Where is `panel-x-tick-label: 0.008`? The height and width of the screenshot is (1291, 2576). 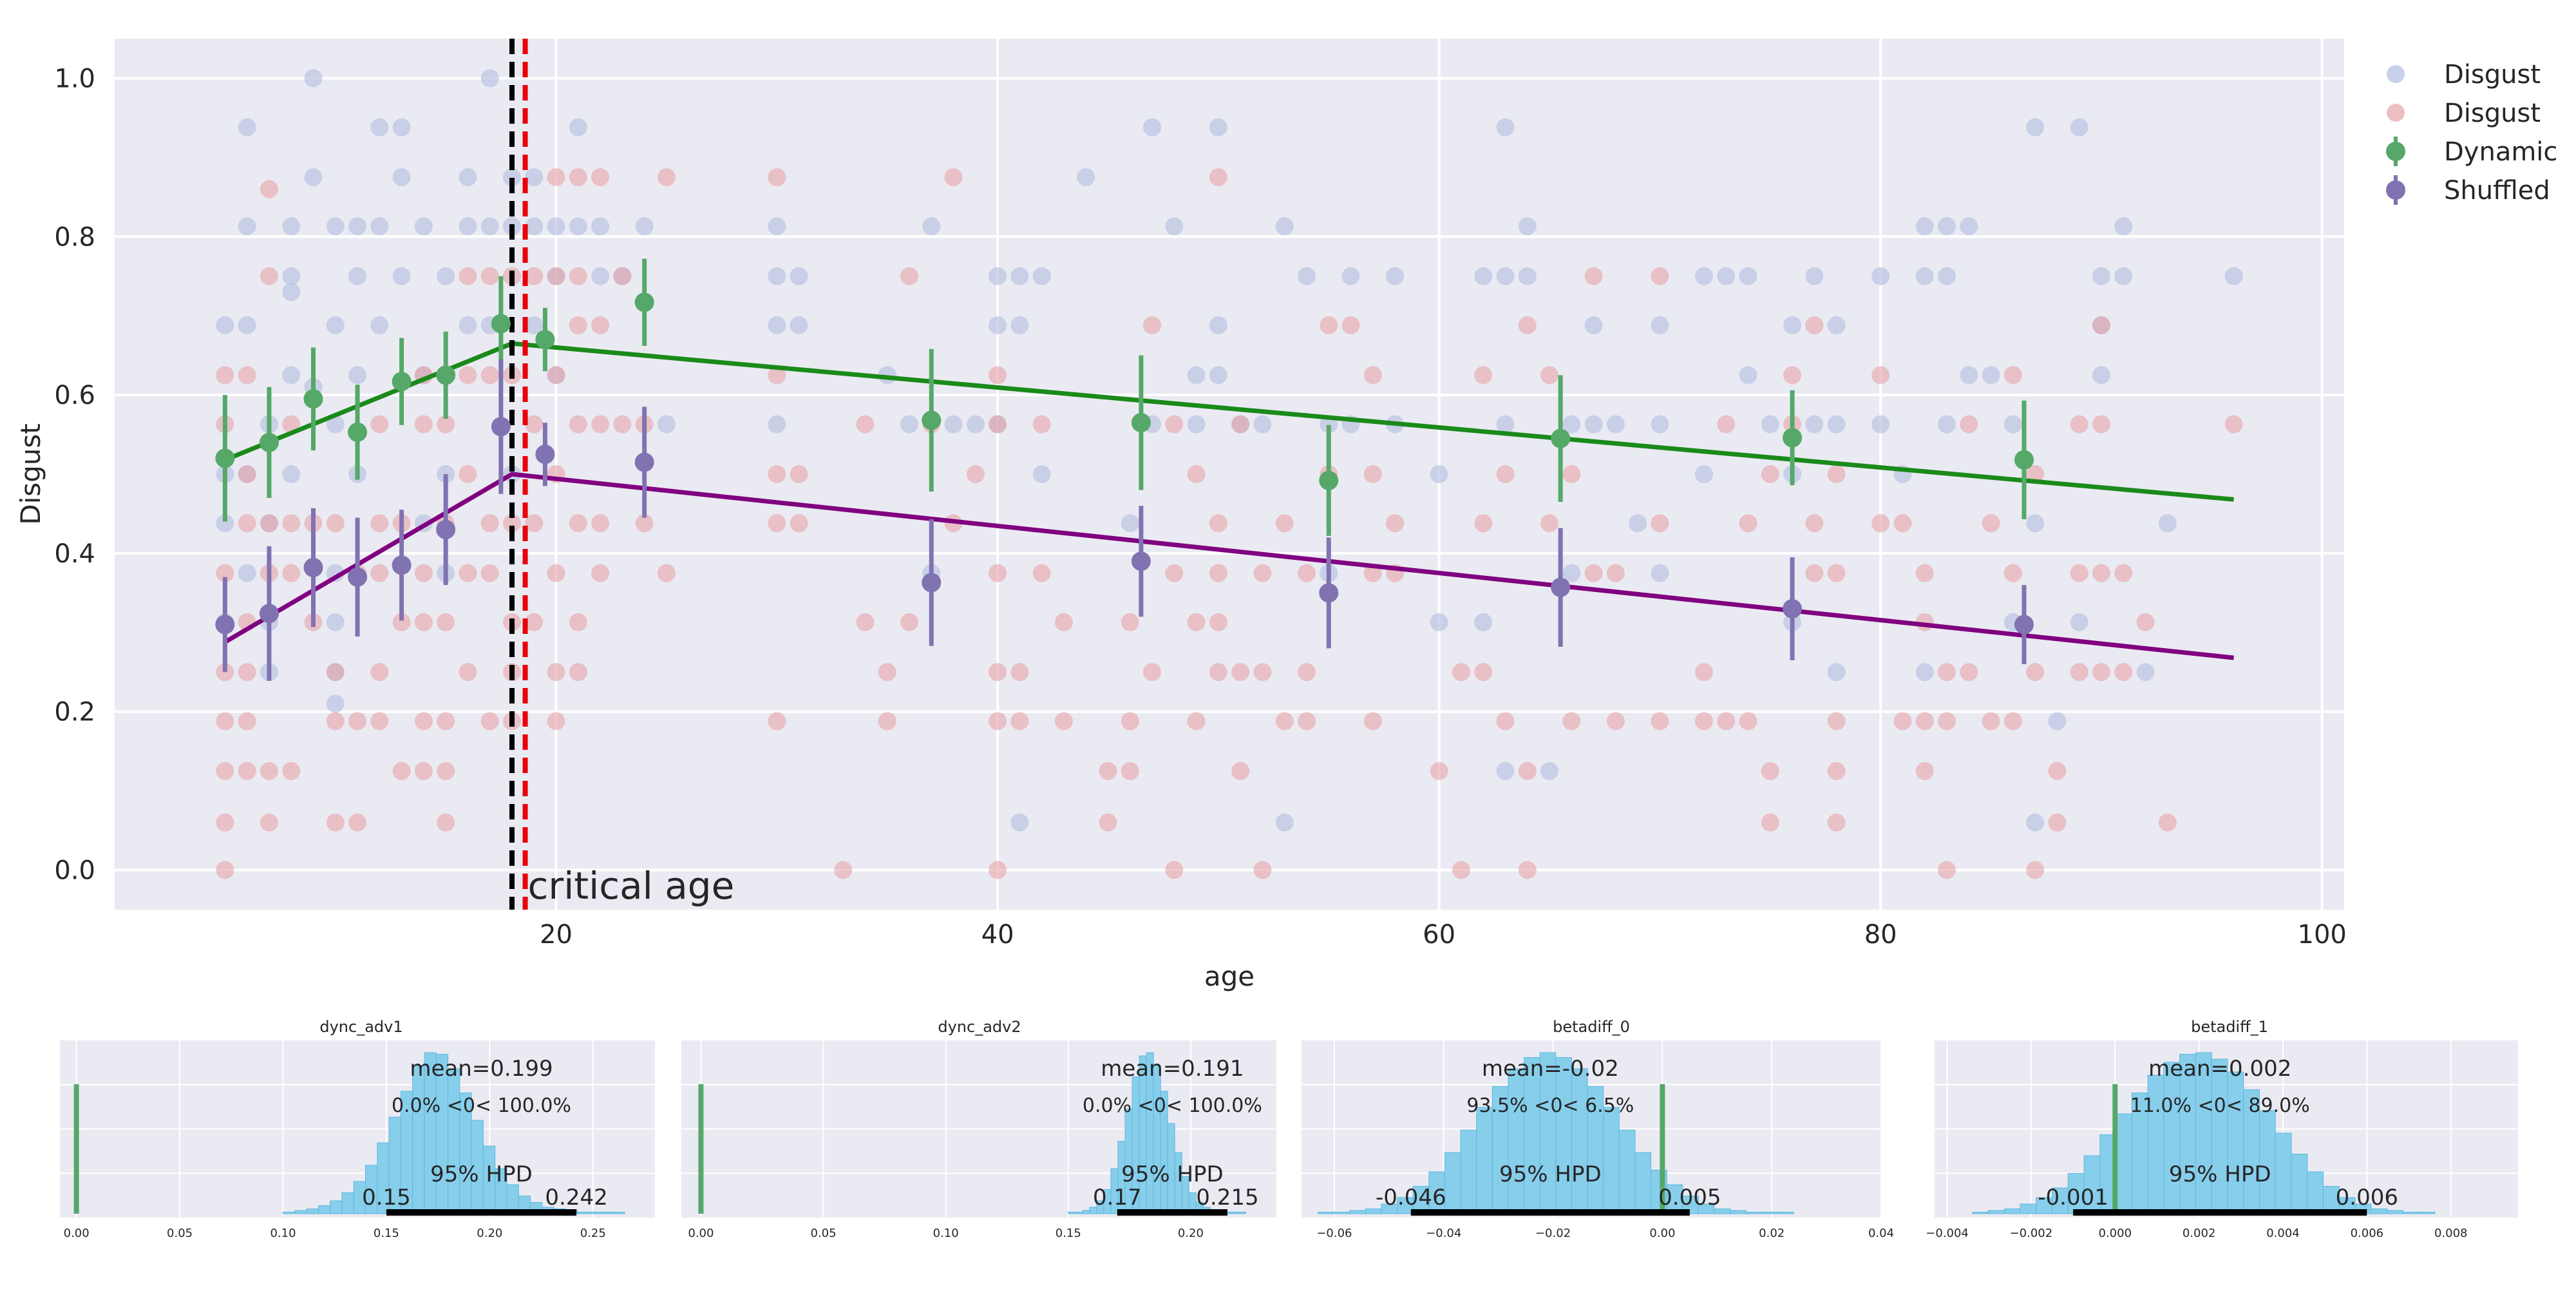
panel-x-tick-label: 0.008 is located at coordinates (2451, 1233).